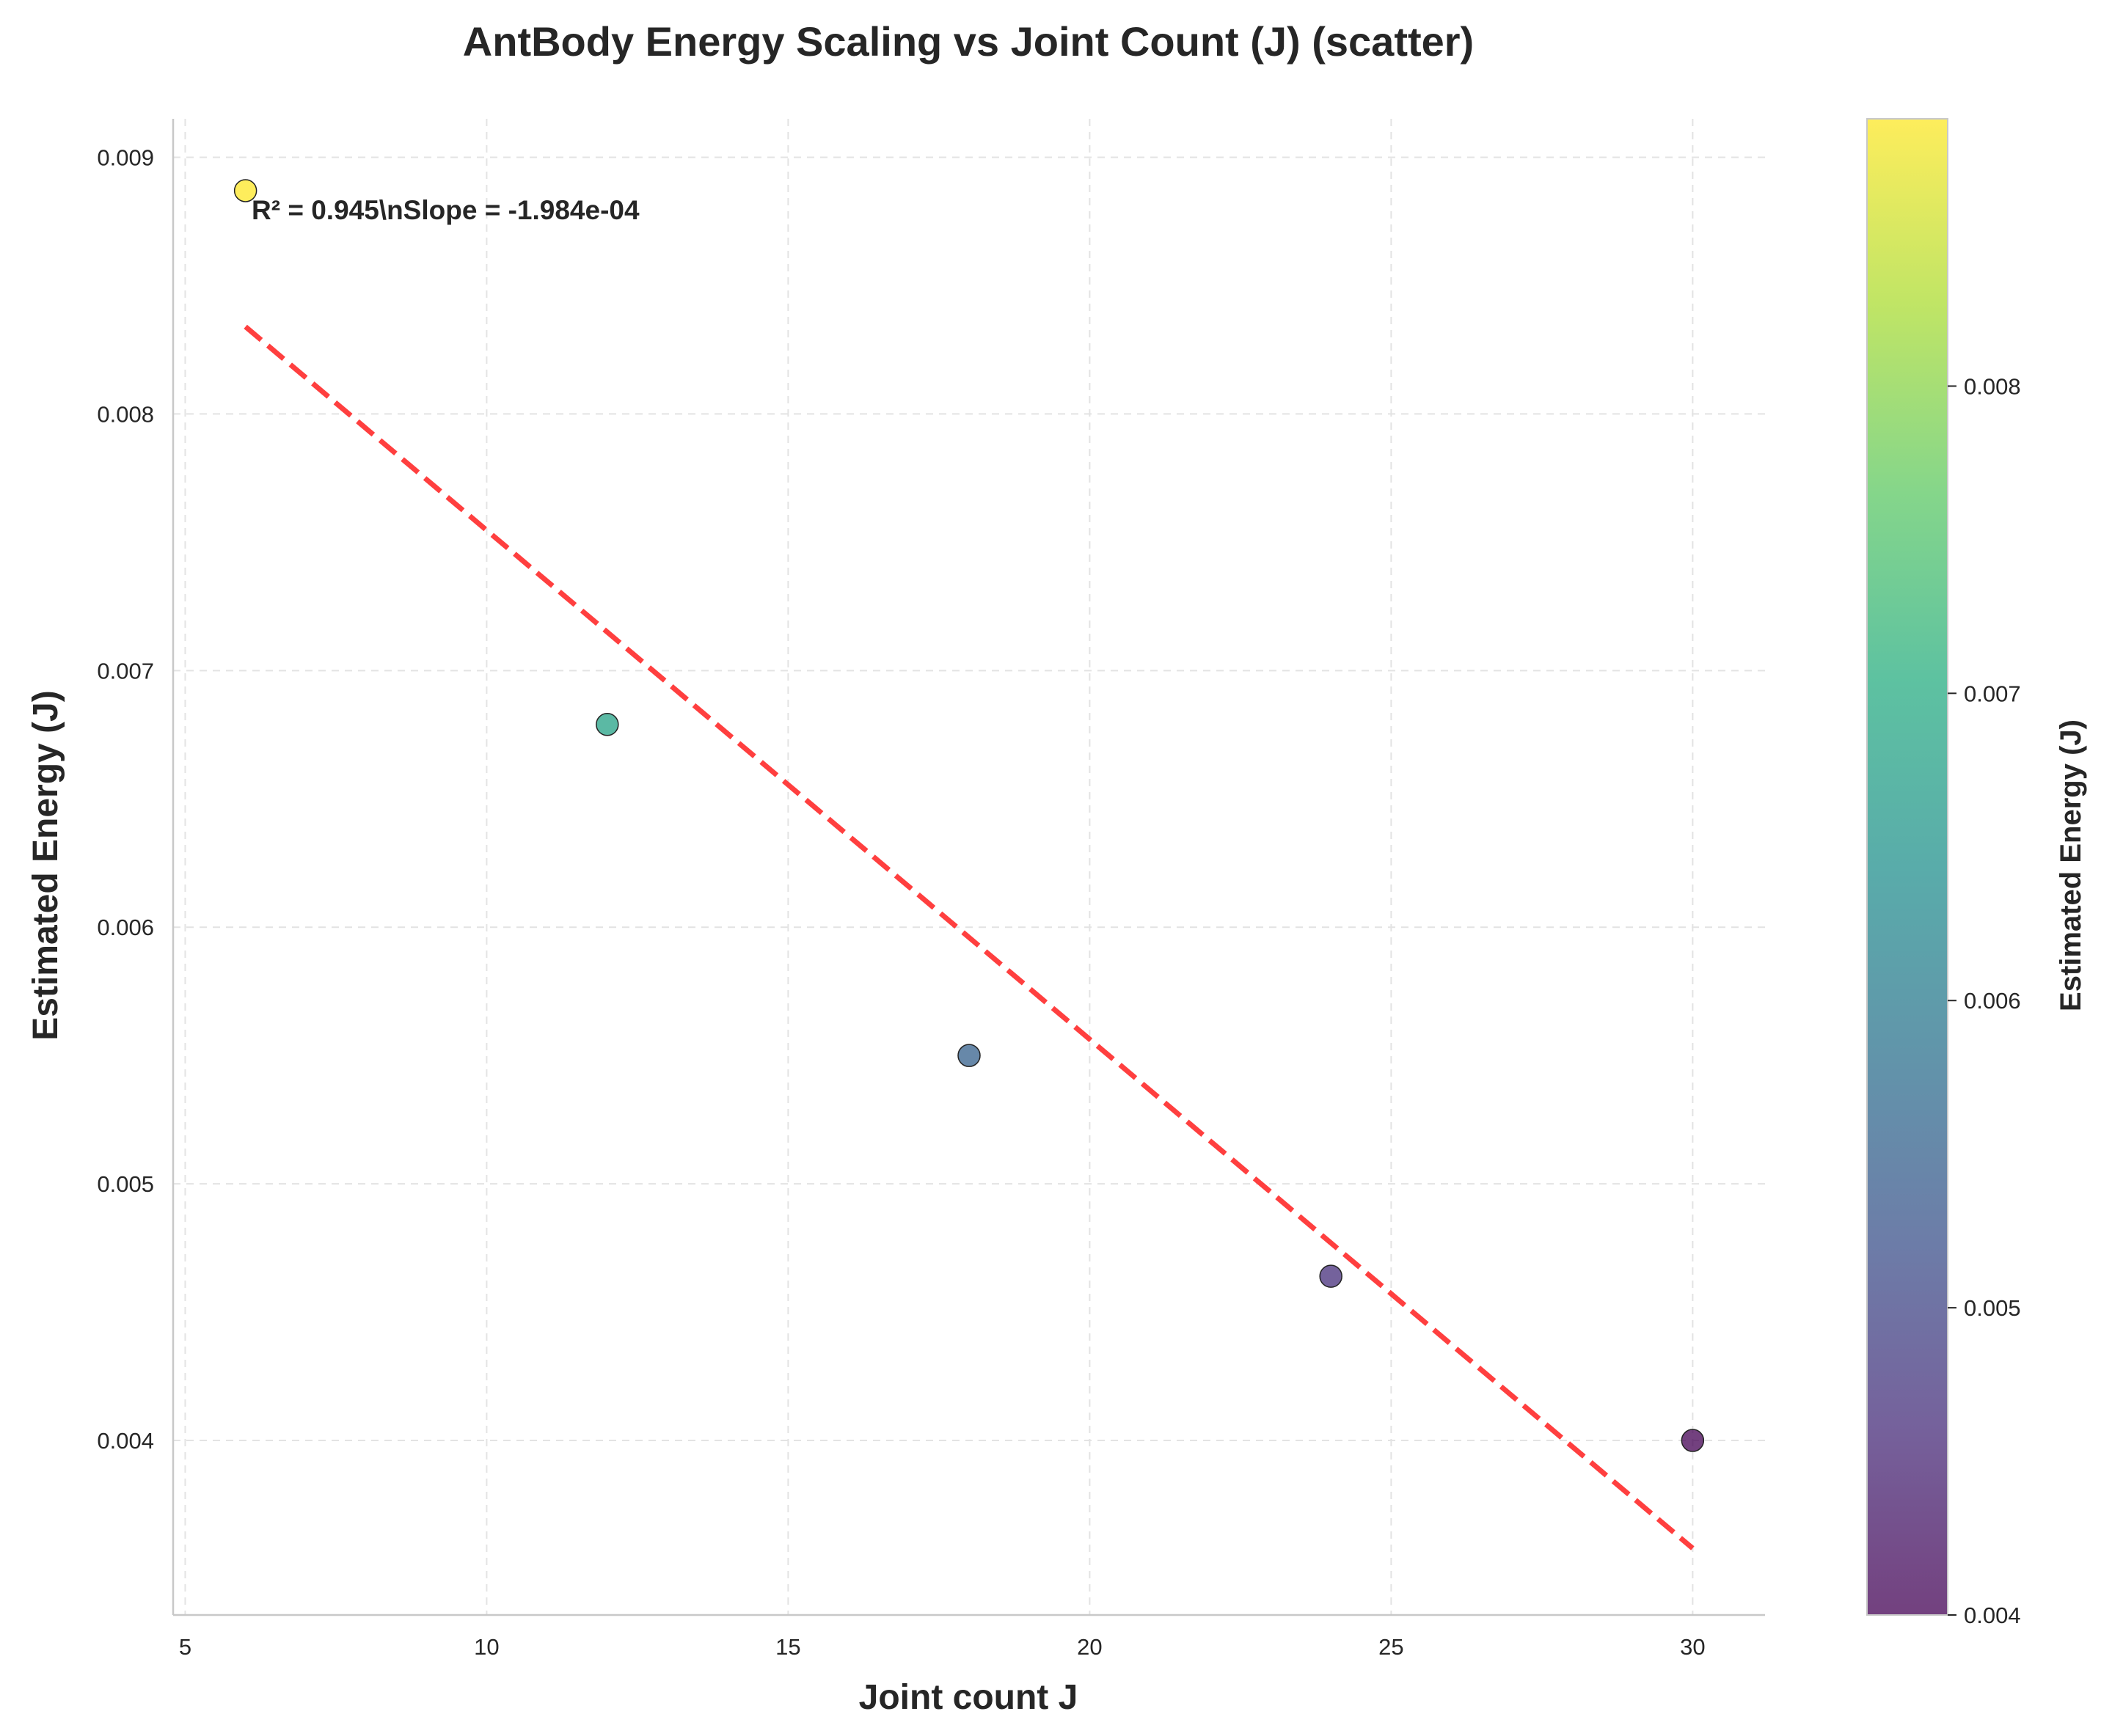  Describe the element at coordinates (1992, 386) in the screenshot. I see `colorbar-tick-label: 0.008` at that location.